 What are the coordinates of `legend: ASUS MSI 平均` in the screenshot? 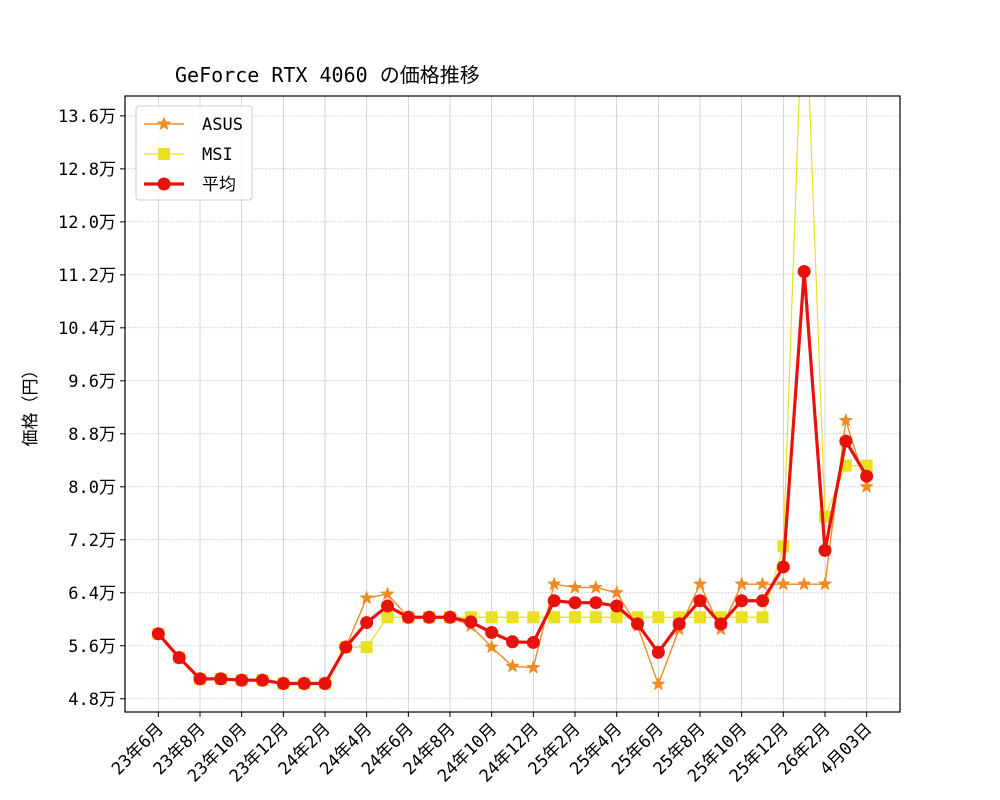 It's located at (194, 153).